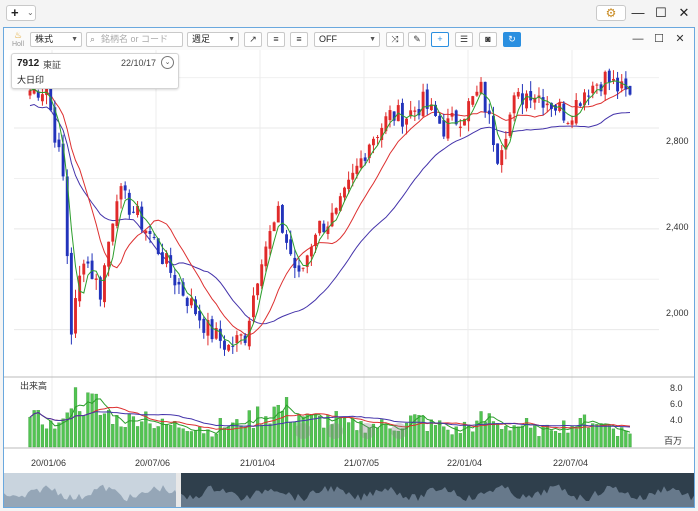  What do you see at coordinates (276, 39) in the screenshot?
I see `align-left-button: ≡` at bounding box center [276, 39].